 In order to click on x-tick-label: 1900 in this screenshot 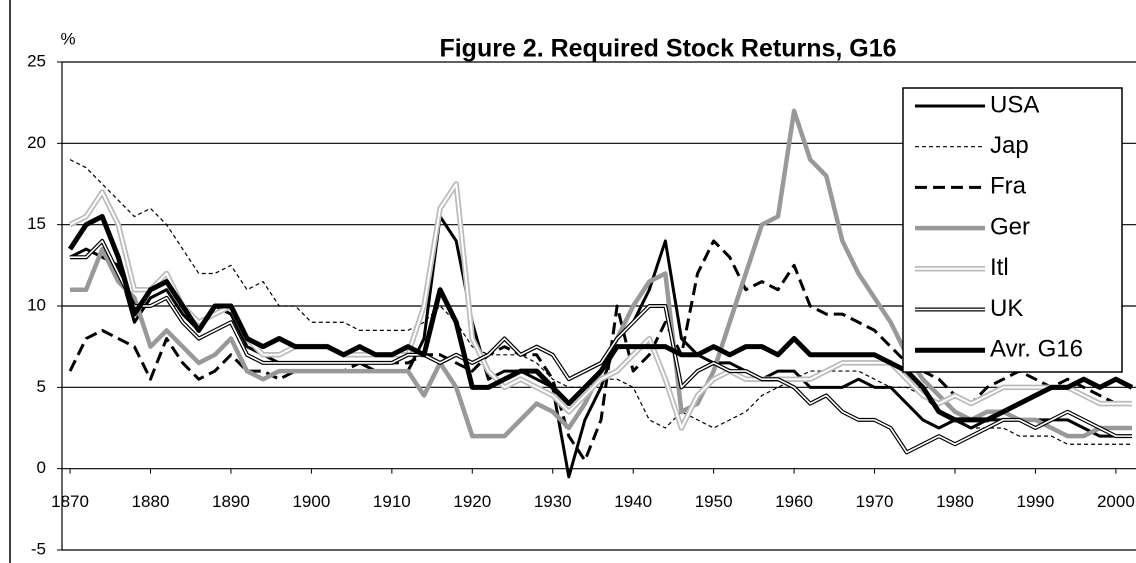, I will do `click(311, 501)`.